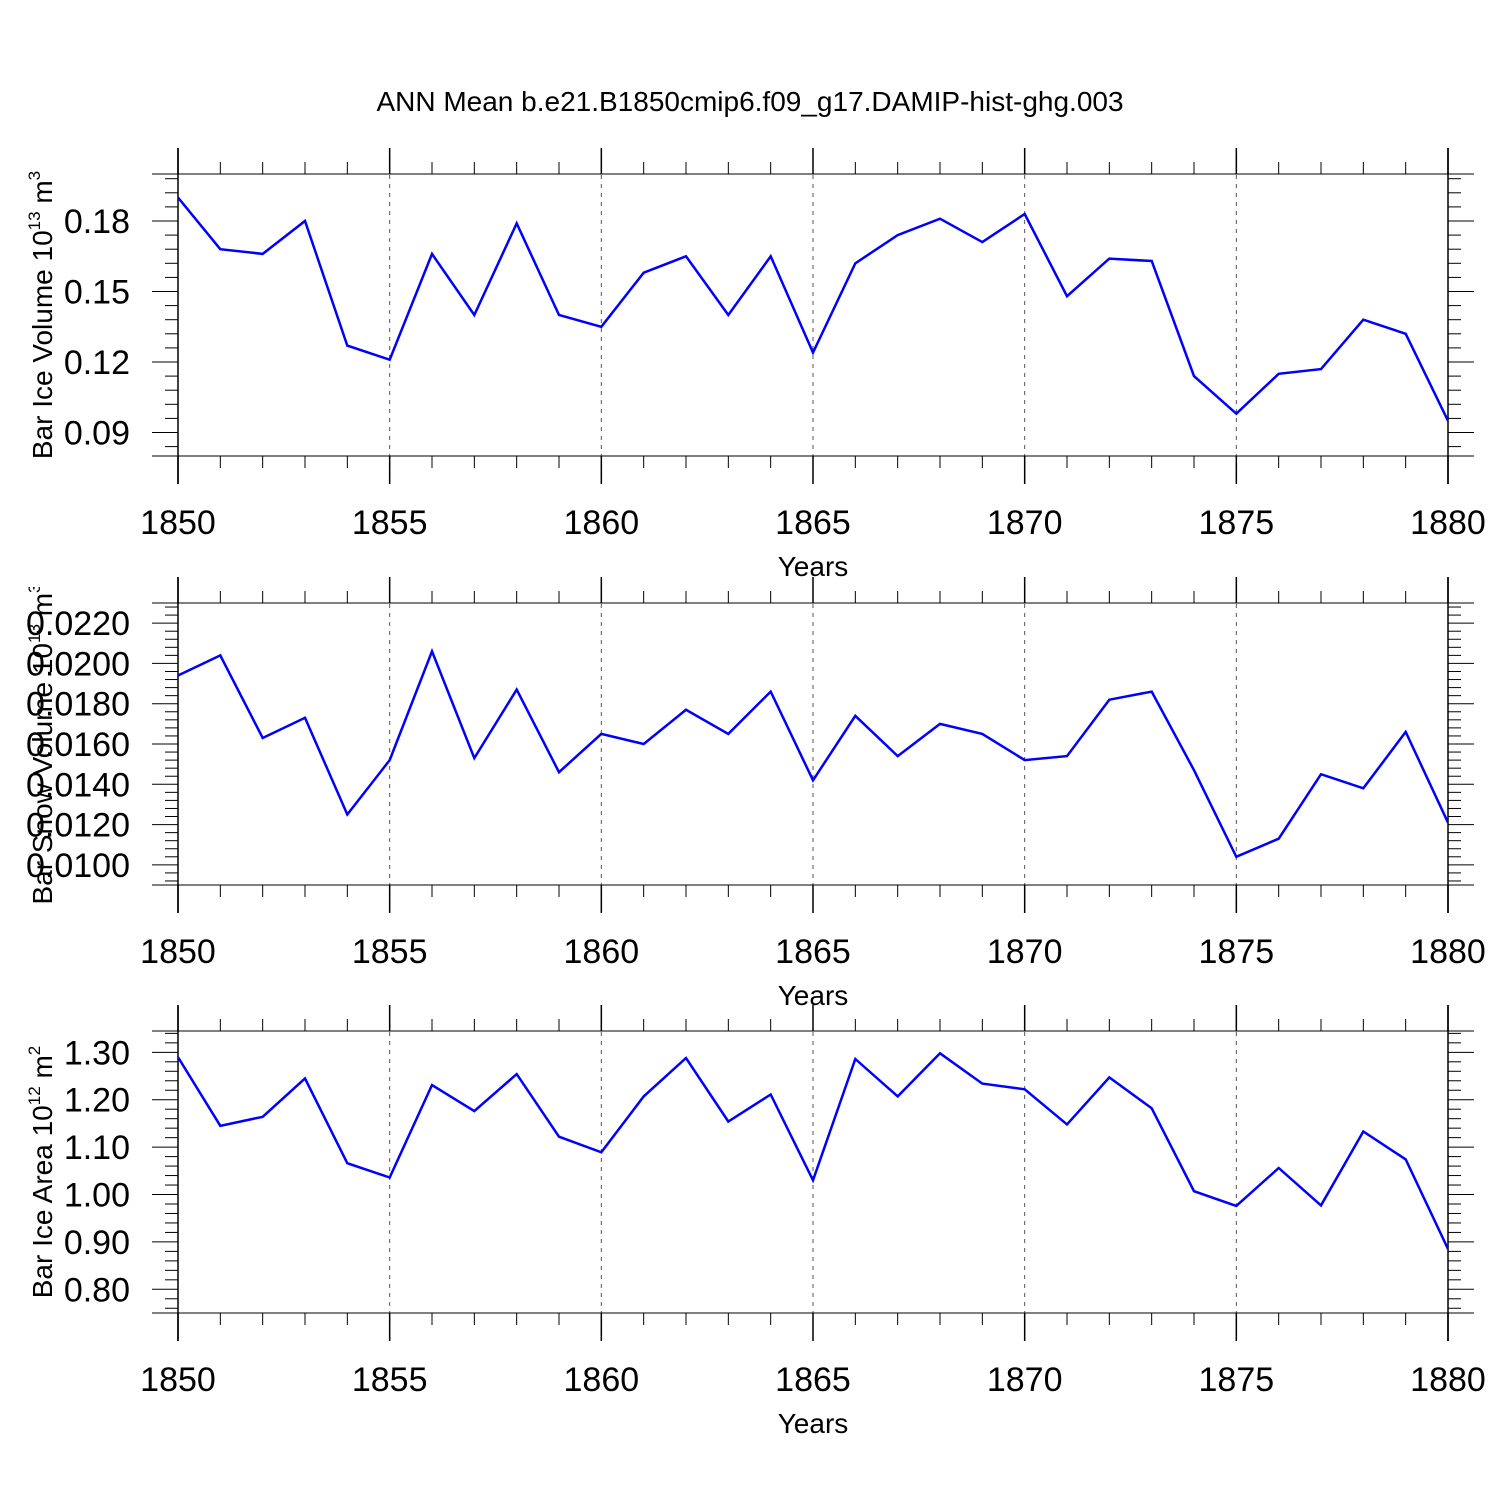 The width and height of the screenshot is (1500, 1505). I want to click on y-tick-label: 0.80, so click(97, 1290).